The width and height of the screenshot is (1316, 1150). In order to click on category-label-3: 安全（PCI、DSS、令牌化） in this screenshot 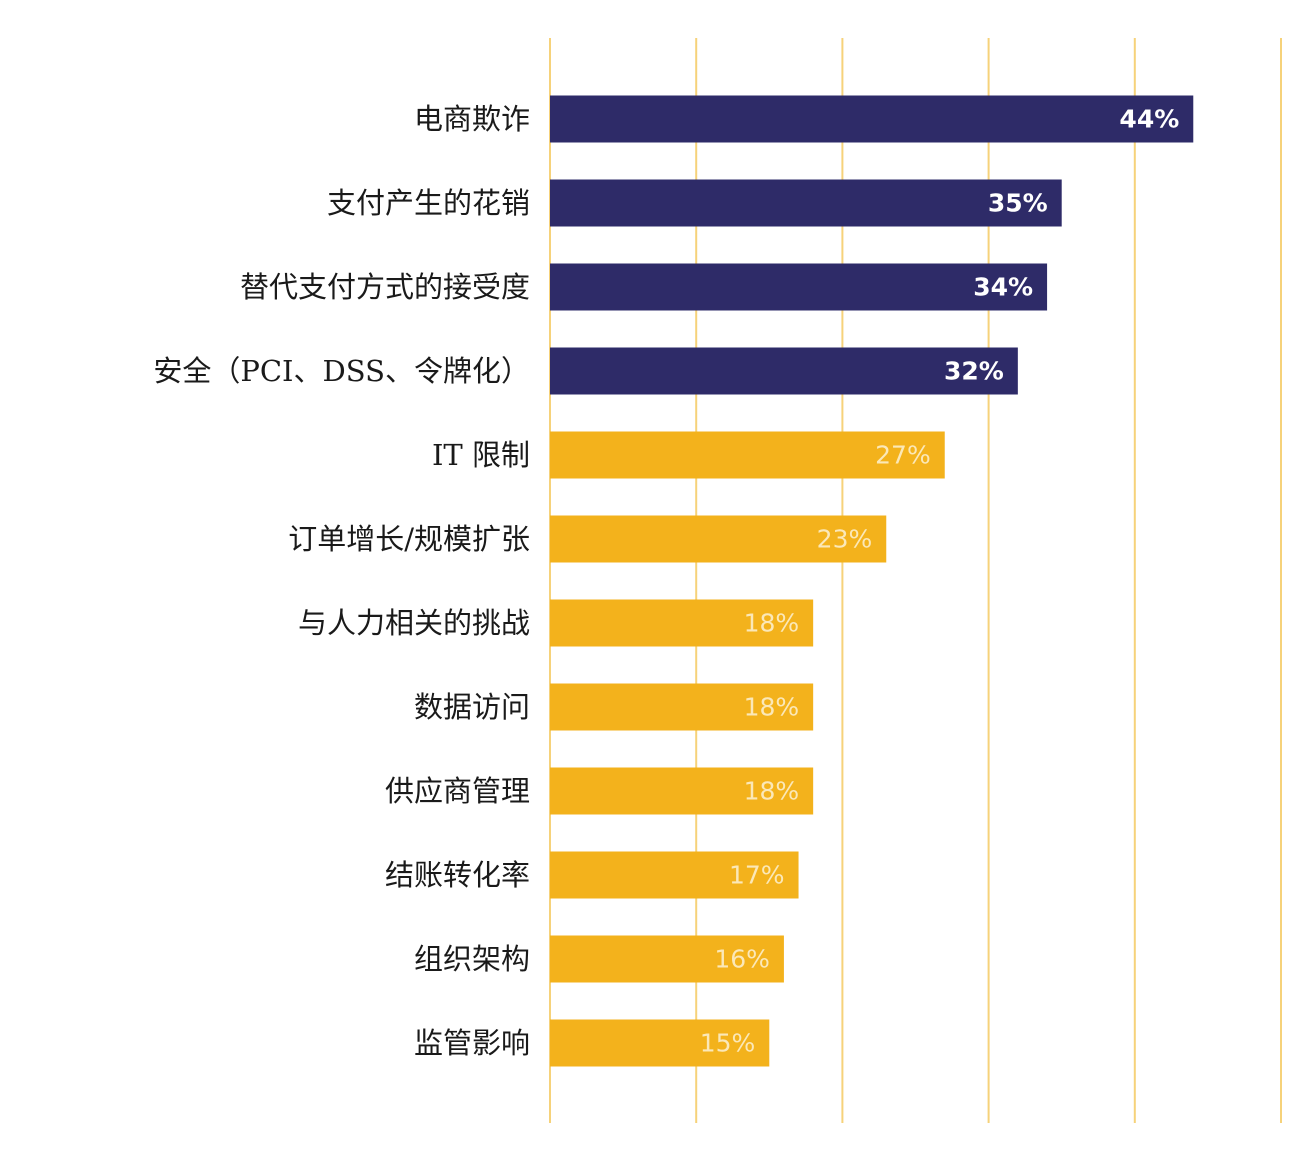, I will do `click(341, 371)`.